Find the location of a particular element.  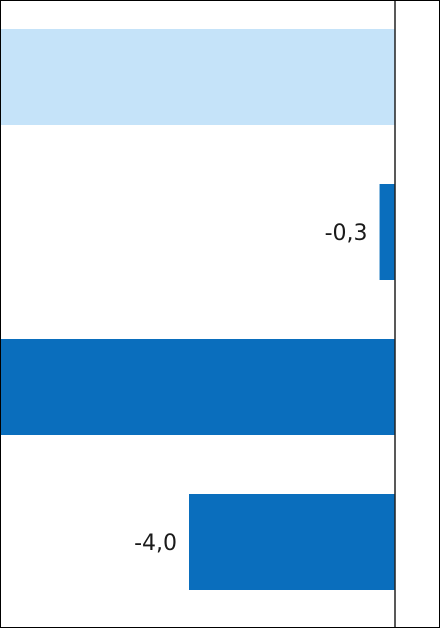

bar-2-value-label: -0,3 is located at coordinates (346, 233).